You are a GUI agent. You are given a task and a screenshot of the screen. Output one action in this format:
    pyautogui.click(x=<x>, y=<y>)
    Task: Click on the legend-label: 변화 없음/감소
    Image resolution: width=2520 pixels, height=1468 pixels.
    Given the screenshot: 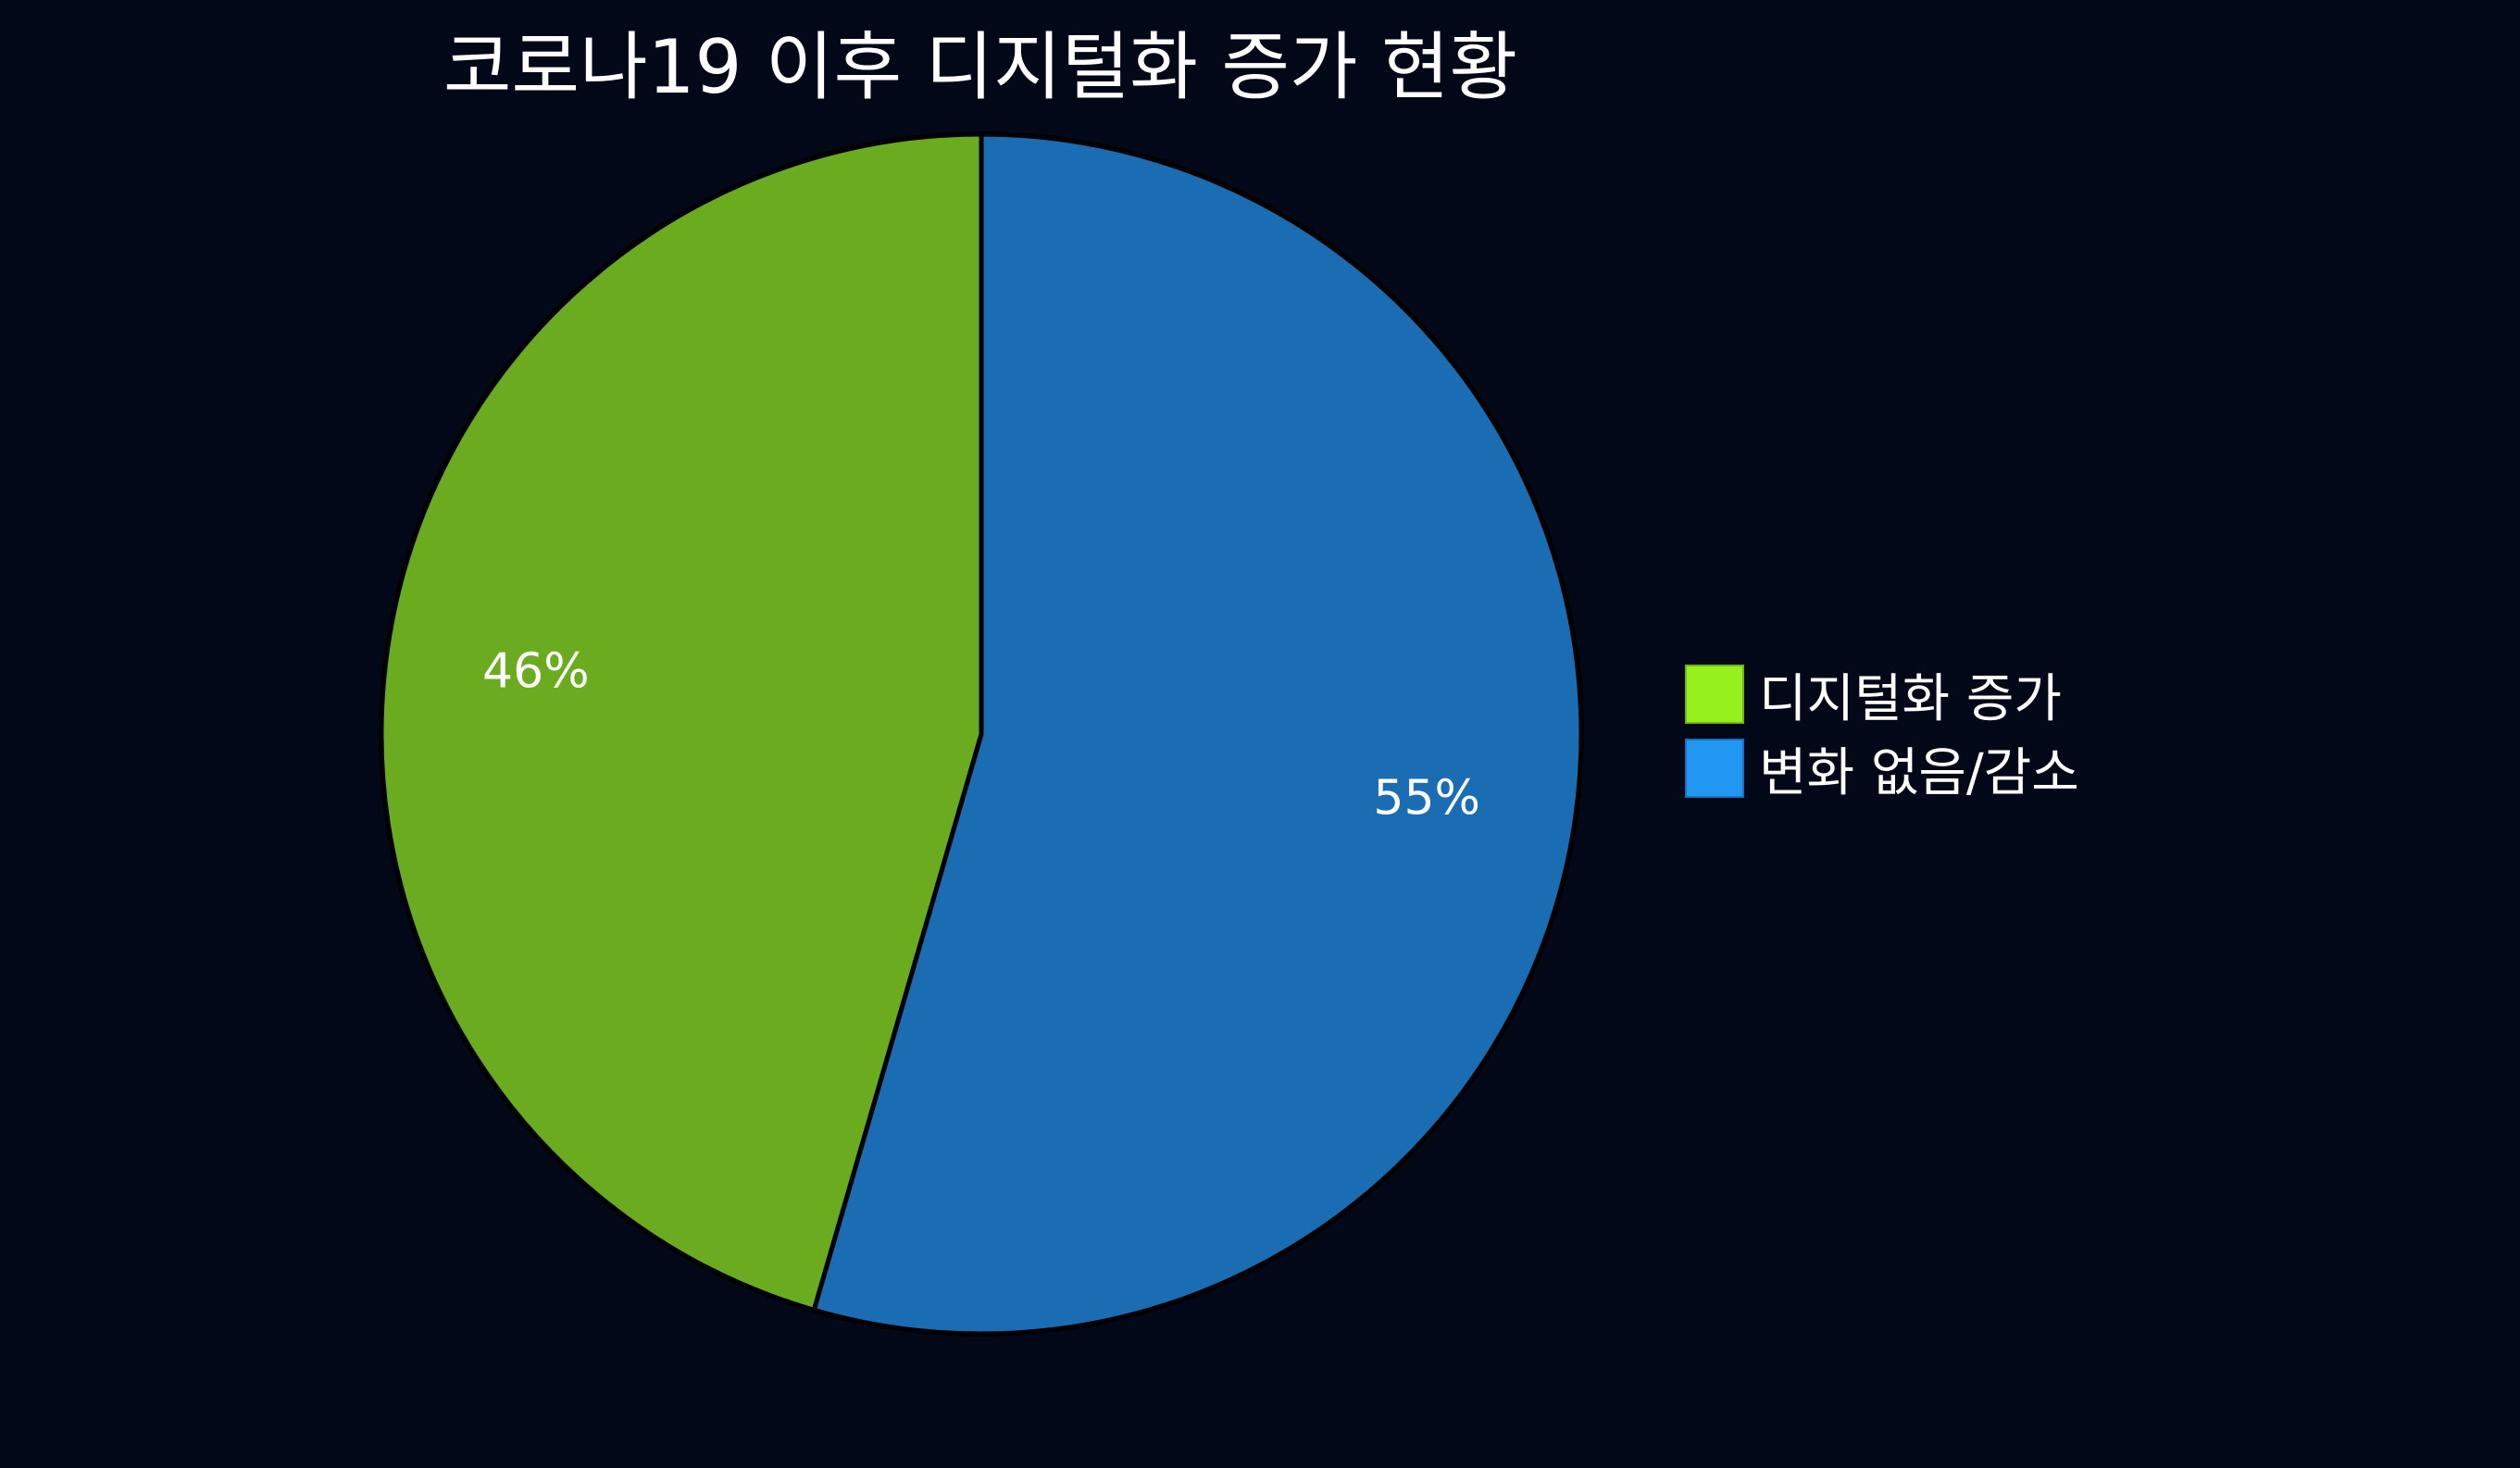 What is the action you would take?
    pyautogui.click(x=1919, y=772)
    